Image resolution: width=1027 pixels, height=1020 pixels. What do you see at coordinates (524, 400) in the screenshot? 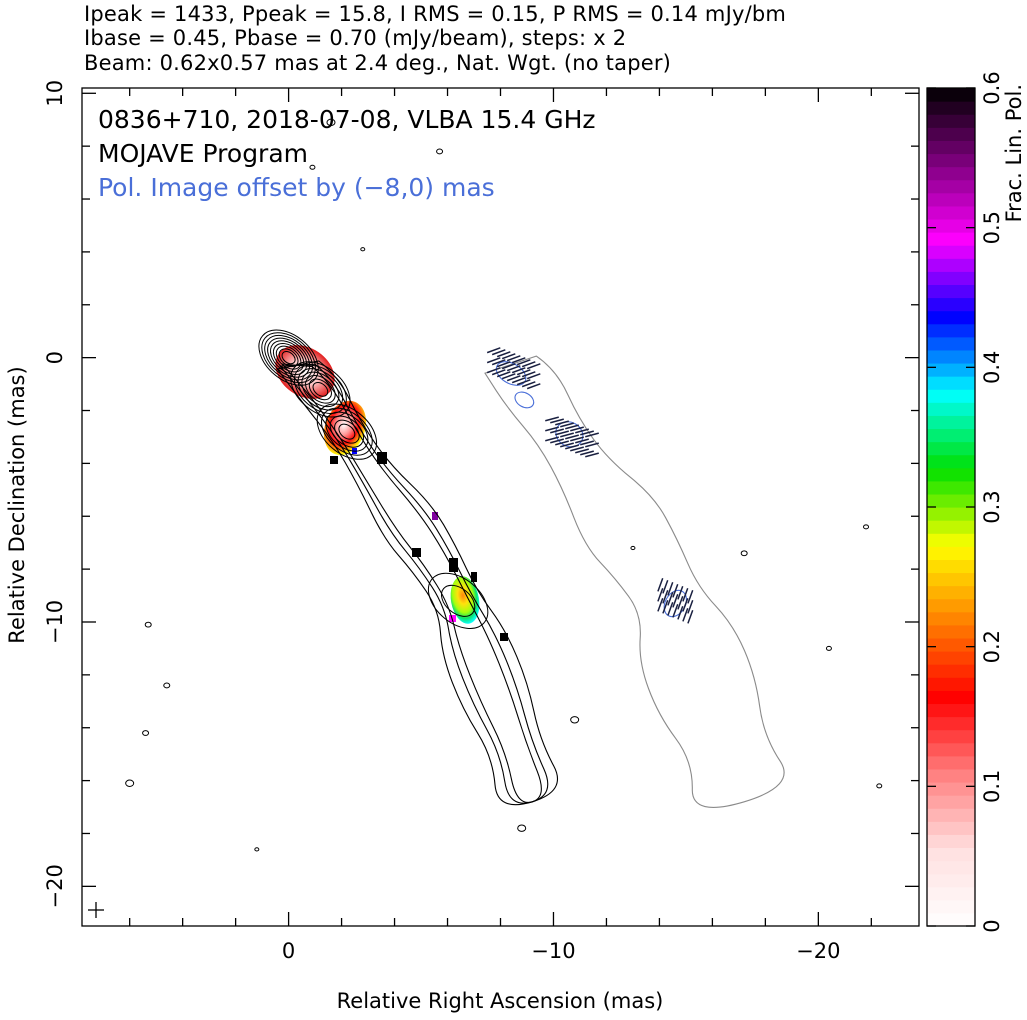
I see `polarization-contour` at bounding box center [524, 400].